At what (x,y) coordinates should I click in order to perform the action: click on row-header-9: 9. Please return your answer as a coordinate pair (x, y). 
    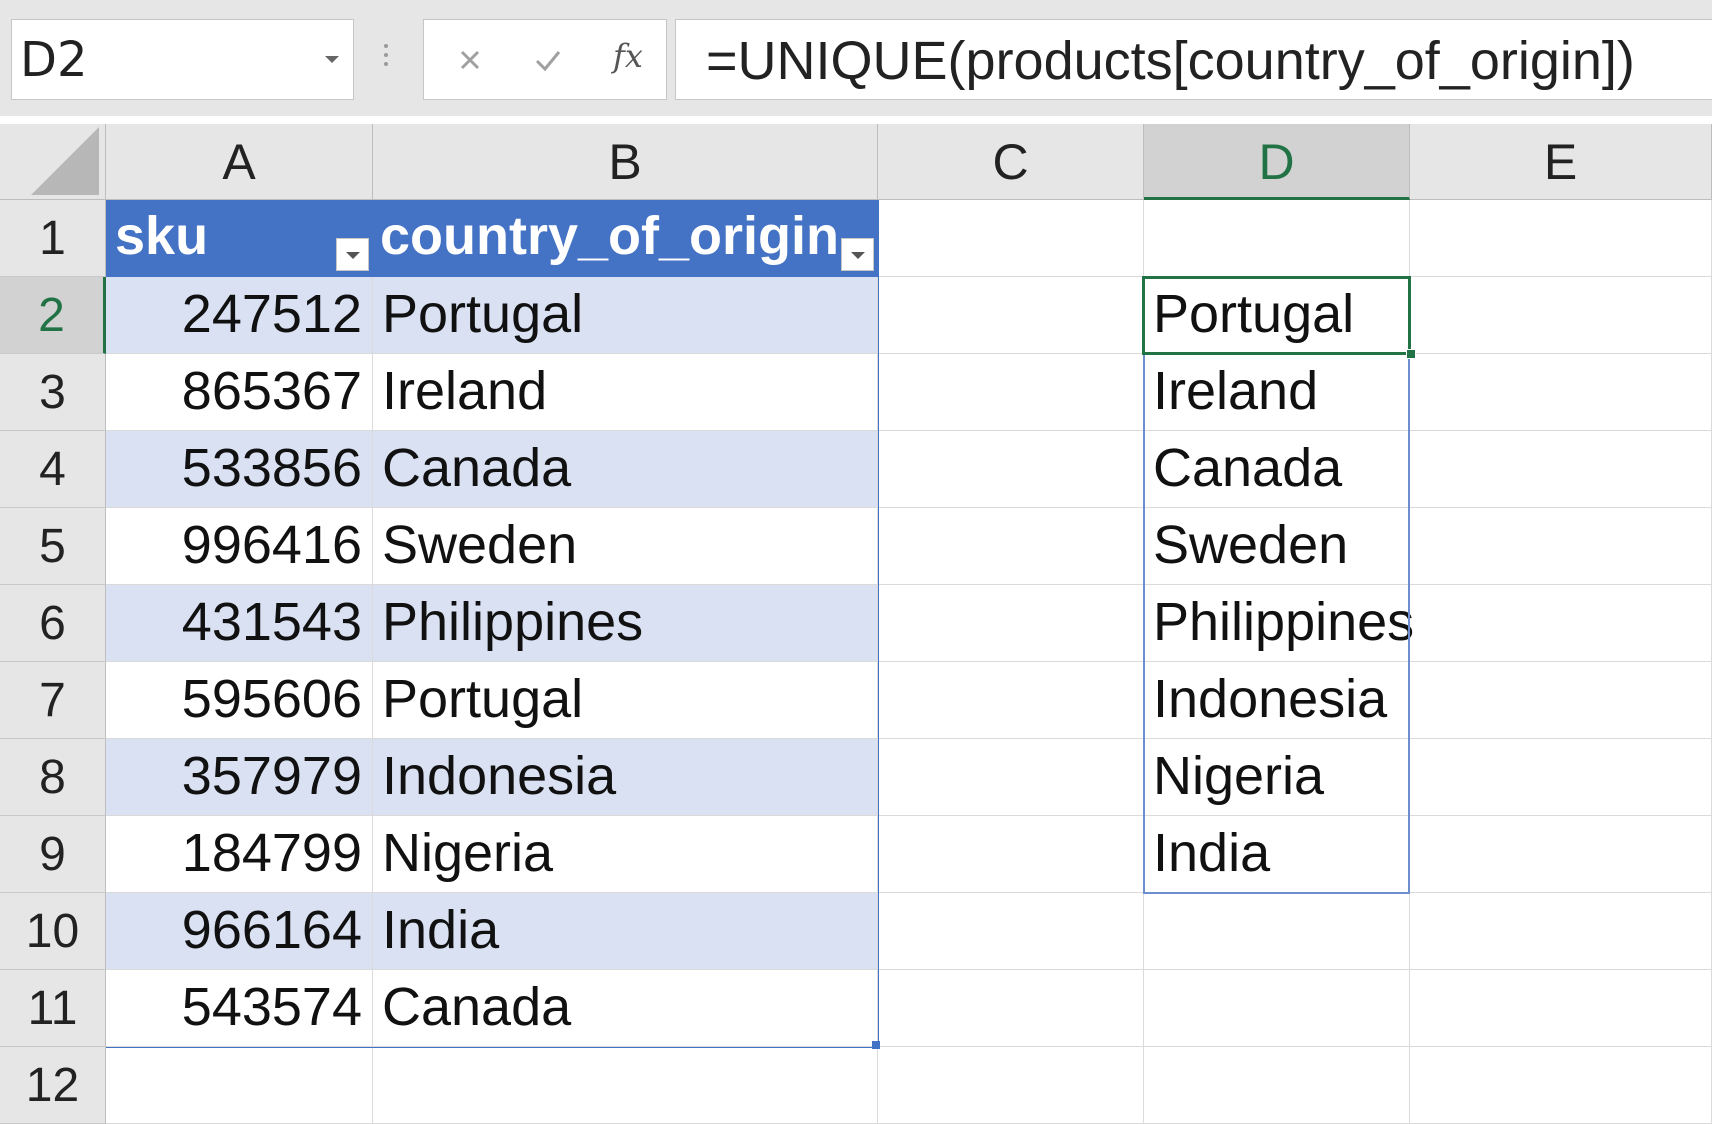
    Looking at the image, I should click on (53, 854).